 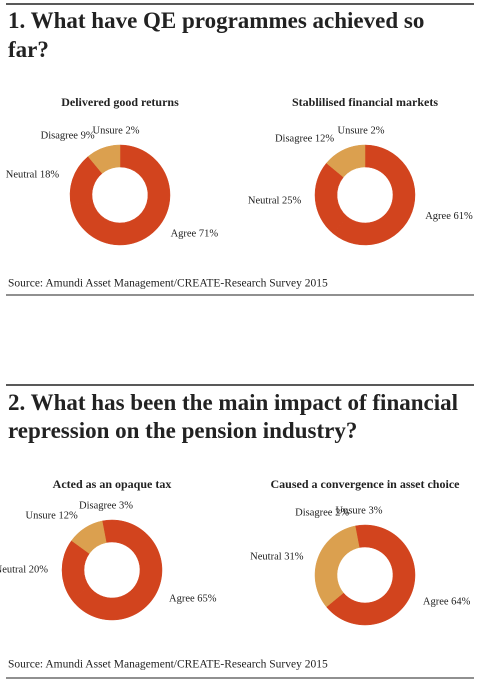 I want to click on slice-label: Neutral 18%, so click(x=33, y=175).